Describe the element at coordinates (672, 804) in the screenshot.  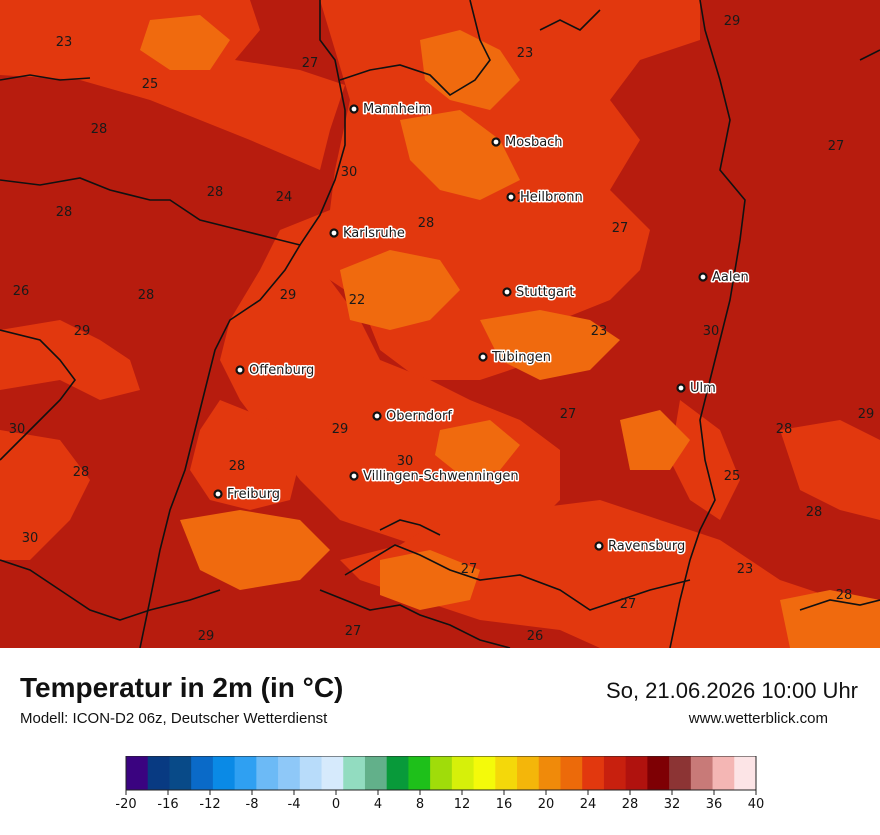
I see `legend-tick-label: 32` at that location.